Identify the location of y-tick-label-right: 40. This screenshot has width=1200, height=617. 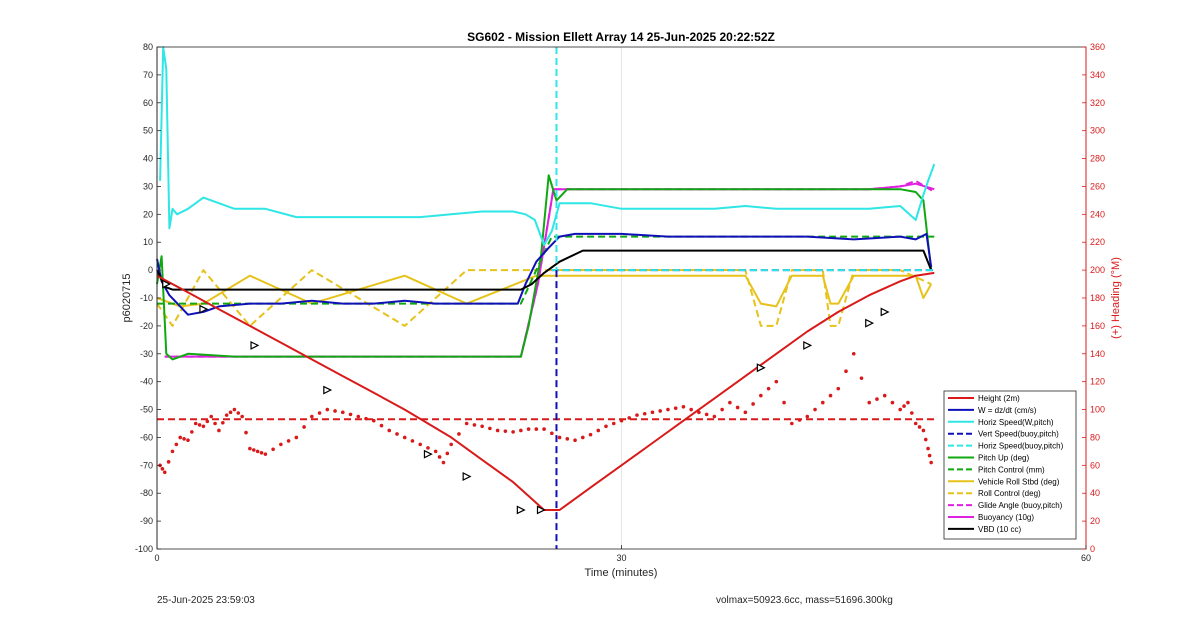
(1095, 493).